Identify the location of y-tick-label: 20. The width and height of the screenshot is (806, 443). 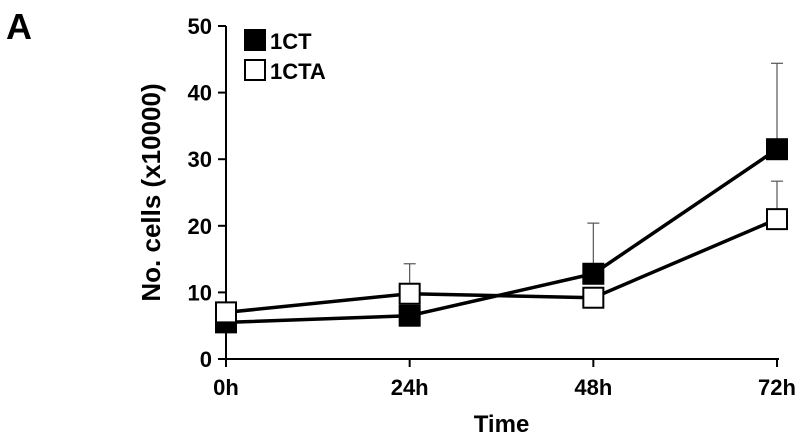
(200, 226).